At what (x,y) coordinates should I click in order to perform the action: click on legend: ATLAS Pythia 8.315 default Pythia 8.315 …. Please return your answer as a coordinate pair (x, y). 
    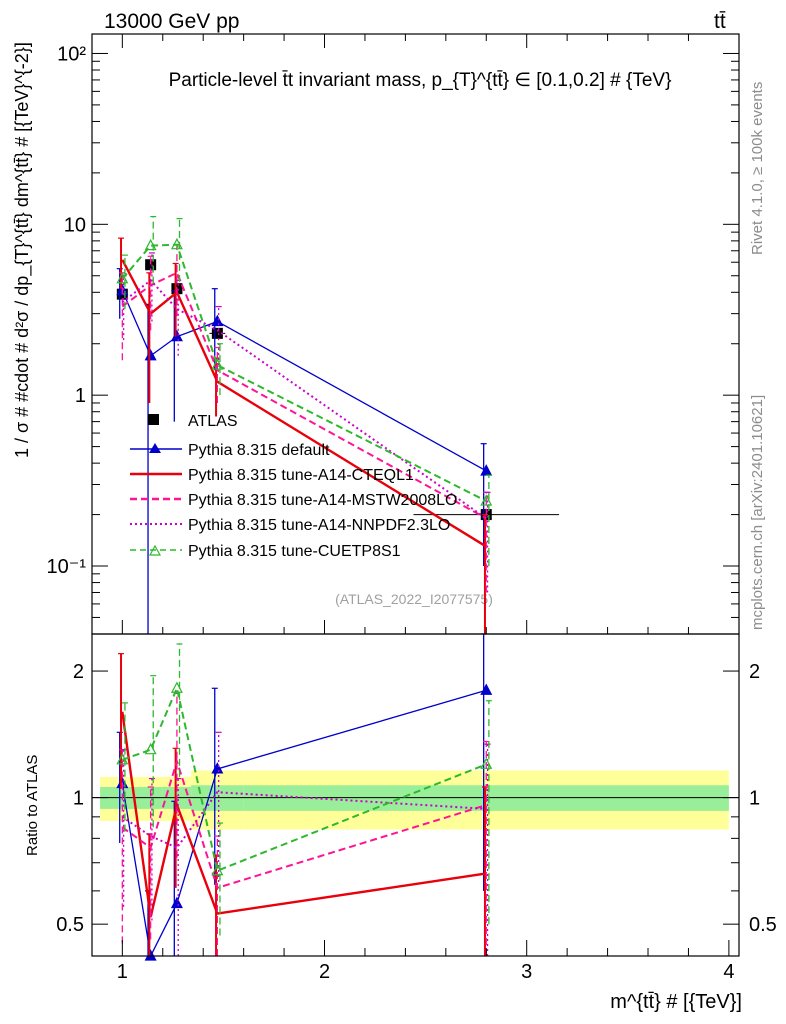
    Looking at the image, I should click on (293, 486).